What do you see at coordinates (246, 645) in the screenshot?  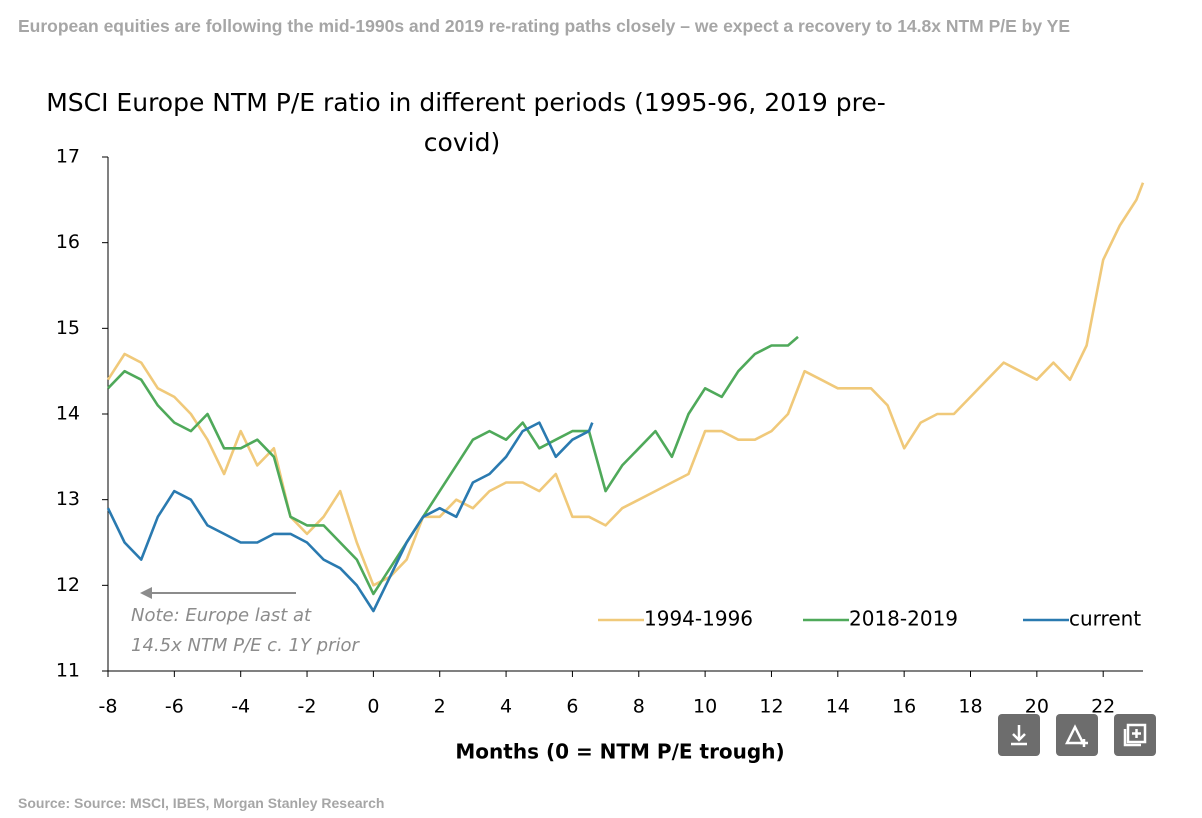 I see `annotation: 14.5x NTM P/E c. 1Y prior` at bounding box center [246, 645].